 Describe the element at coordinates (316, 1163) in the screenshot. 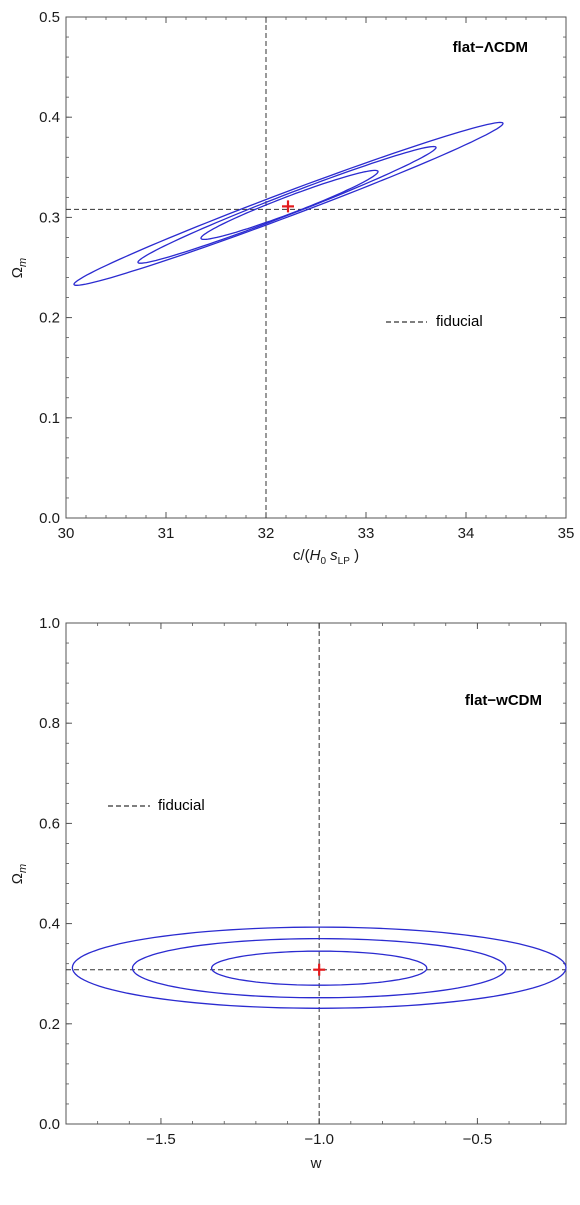

I see `x-axis-label: w` at that location.